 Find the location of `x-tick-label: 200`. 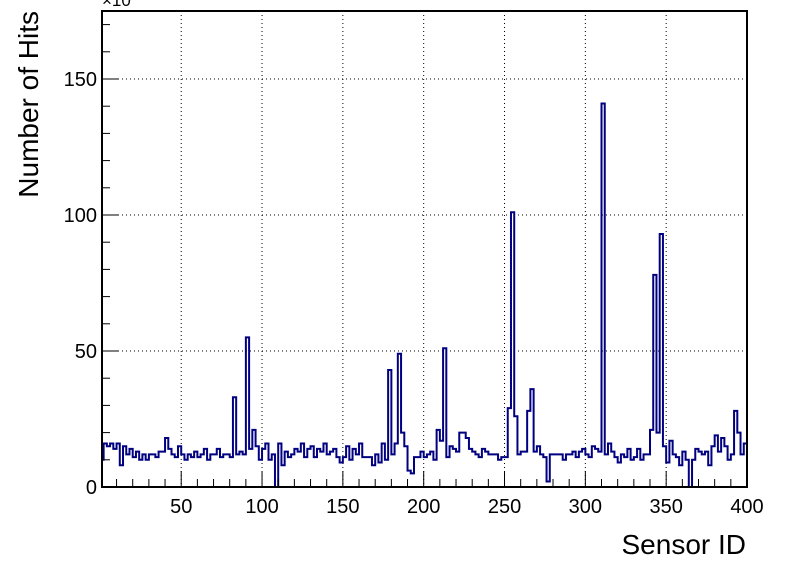

x-tick-label: 200 is located at coordinates (423, 507).